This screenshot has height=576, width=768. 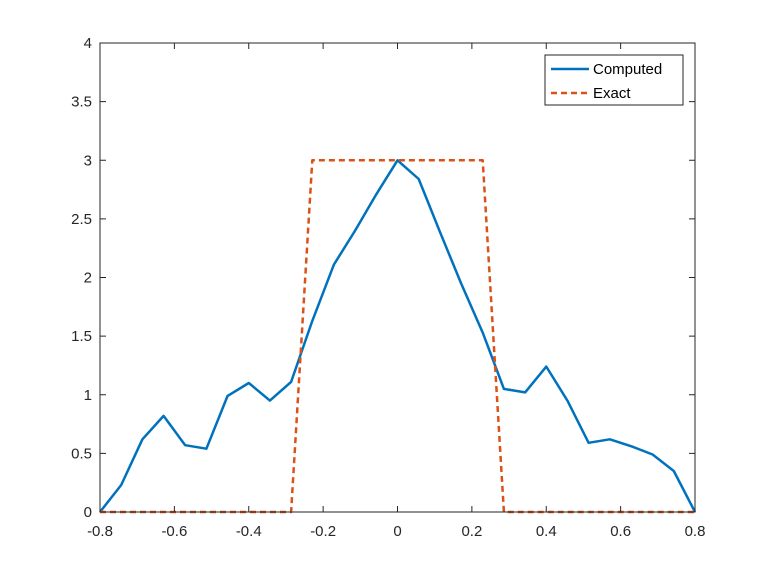 I want to click on y-tick-label: 3, so click(x=88, y=160).